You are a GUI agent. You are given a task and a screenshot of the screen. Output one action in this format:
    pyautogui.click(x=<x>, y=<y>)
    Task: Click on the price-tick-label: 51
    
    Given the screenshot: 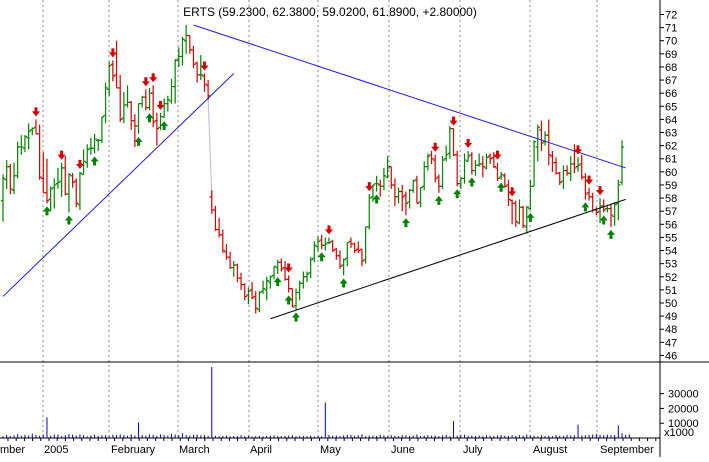 What is the action you would take?
    pyautogui.click(x=671, y=291)
    